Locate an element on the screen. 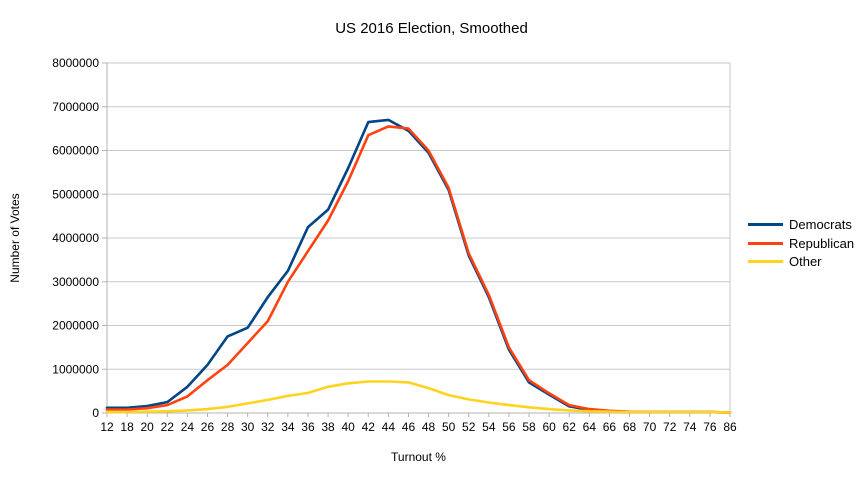 Image resolution: width=863 pixels, height=485 pixels. y-tick-label: 2000000 is located at coordinates (75, 326).